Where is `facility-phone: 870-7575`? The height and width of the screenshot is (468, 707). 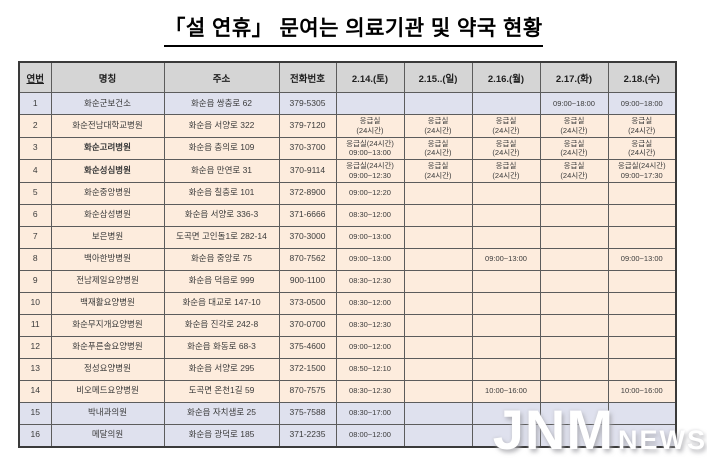 facility-phone: 870-7575 is located at coordinates (307, 391).